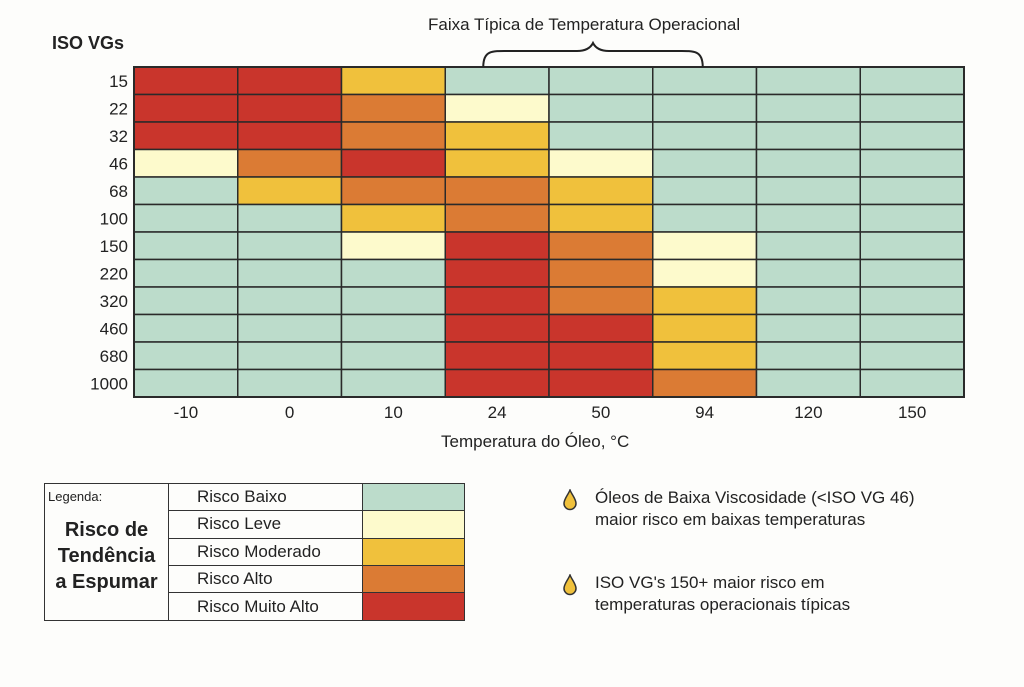 Image resolution: width=1024 pixels, height=687 pixels. I want to click on legend-label-risco-alto: Risco Alto, so click(235, 579).